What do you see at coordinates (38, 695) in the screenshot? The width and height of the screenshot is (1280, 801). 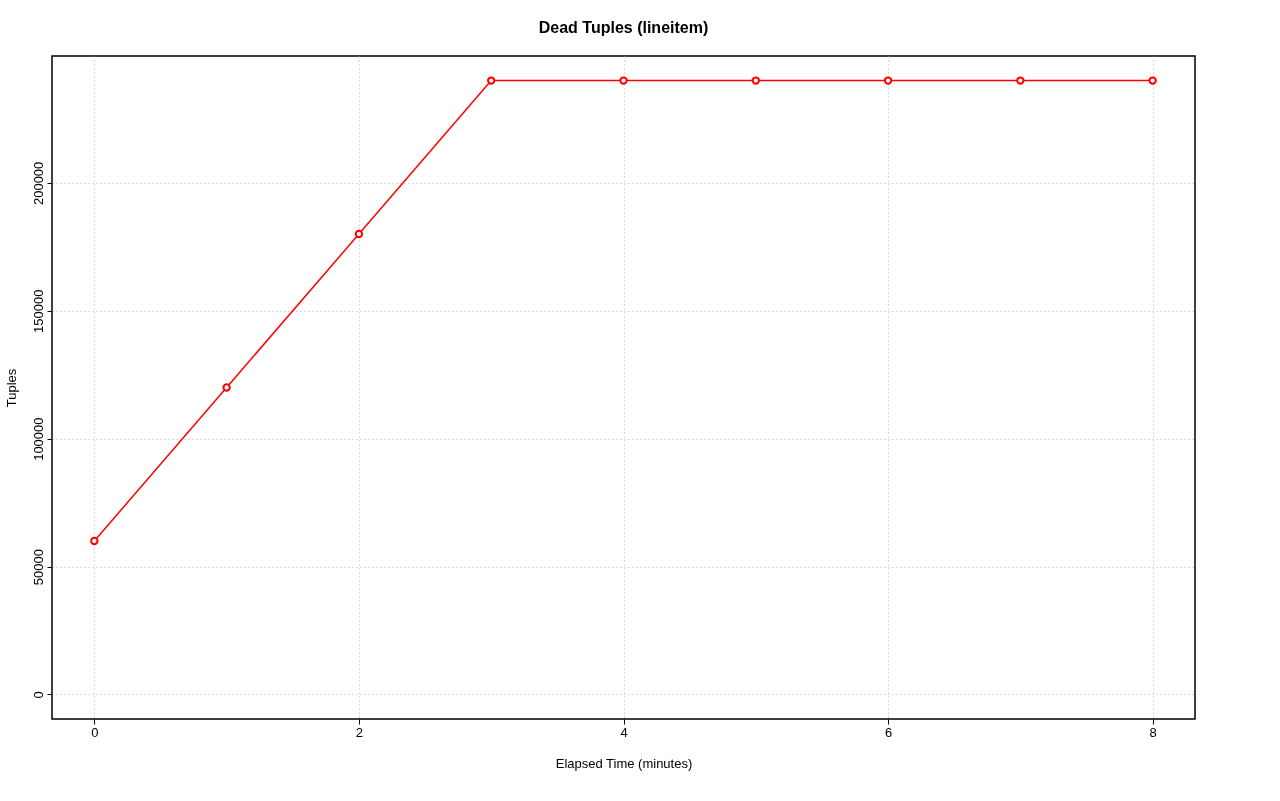 I see `y-tick-label: 0` at bounding box center [38, 695].